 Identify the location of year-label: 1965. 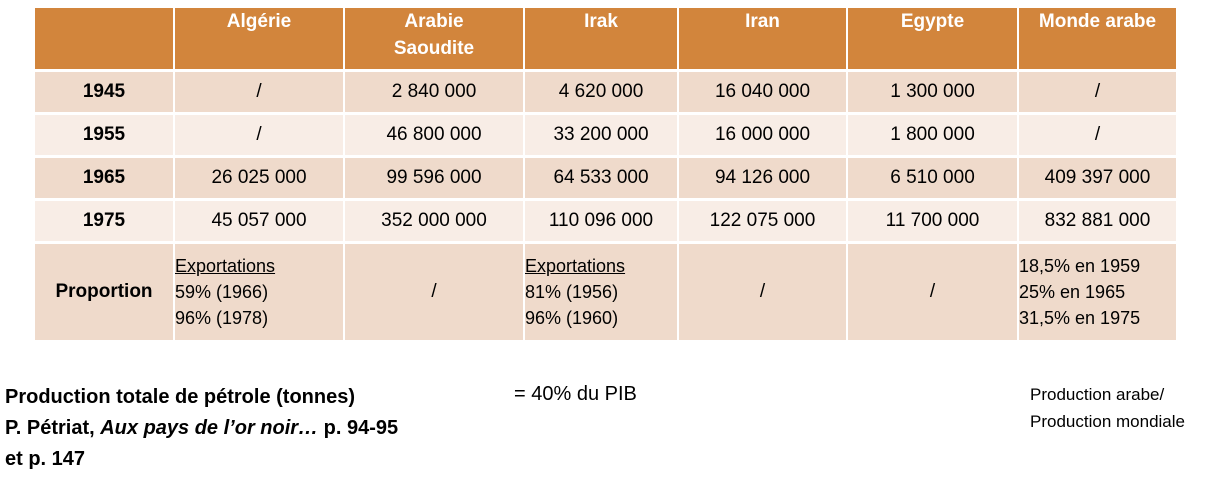
(104, 178).